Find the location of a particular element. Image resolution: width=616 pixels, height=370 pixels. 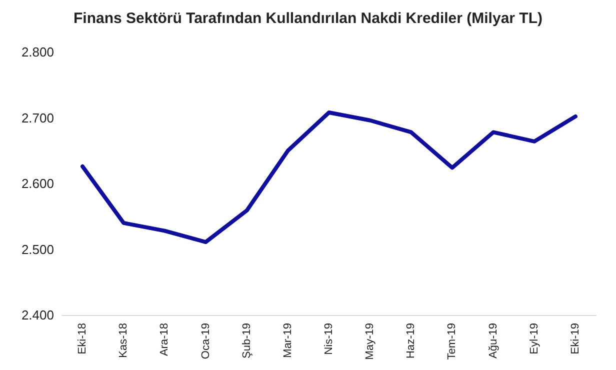

x-tick-label: Haz-19 is located at coordinates (411, 340).